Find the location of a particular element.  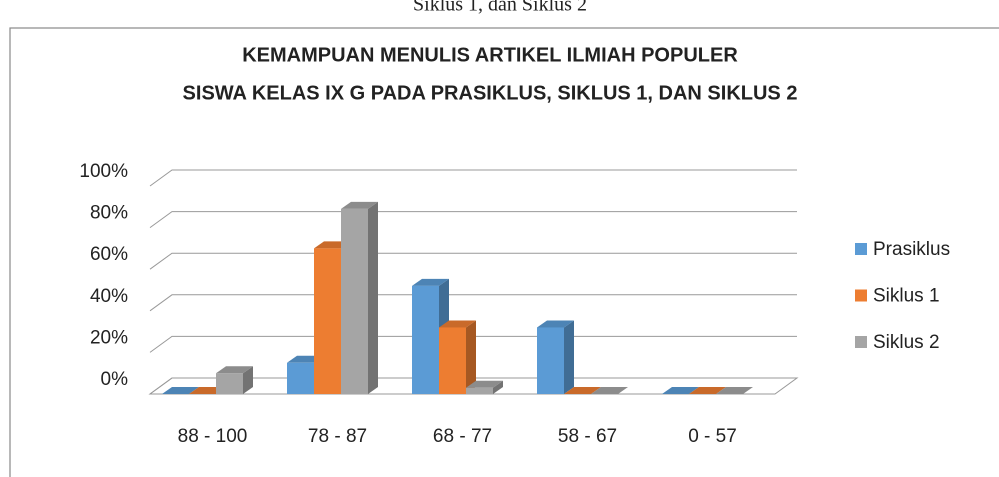

y-tick-label: 100% is located at coordinates (103, 171).